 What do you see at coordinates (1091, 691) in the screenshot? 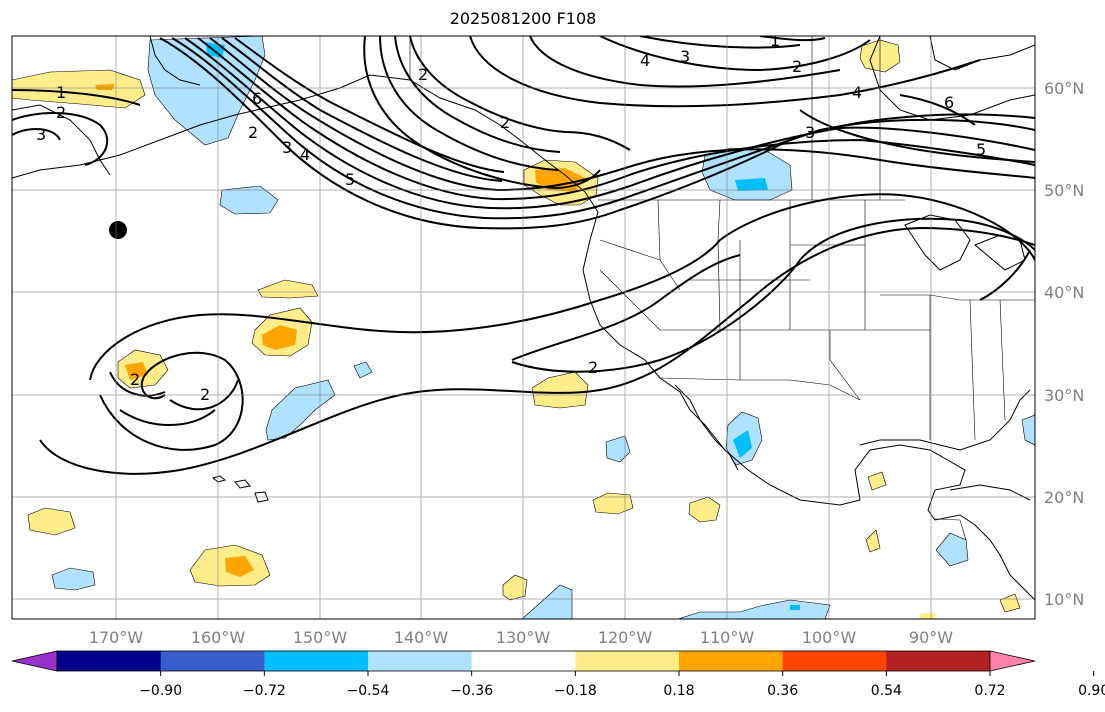
I see `colorbar-tick-label: 0.90` at bounding box center [1091, 691].